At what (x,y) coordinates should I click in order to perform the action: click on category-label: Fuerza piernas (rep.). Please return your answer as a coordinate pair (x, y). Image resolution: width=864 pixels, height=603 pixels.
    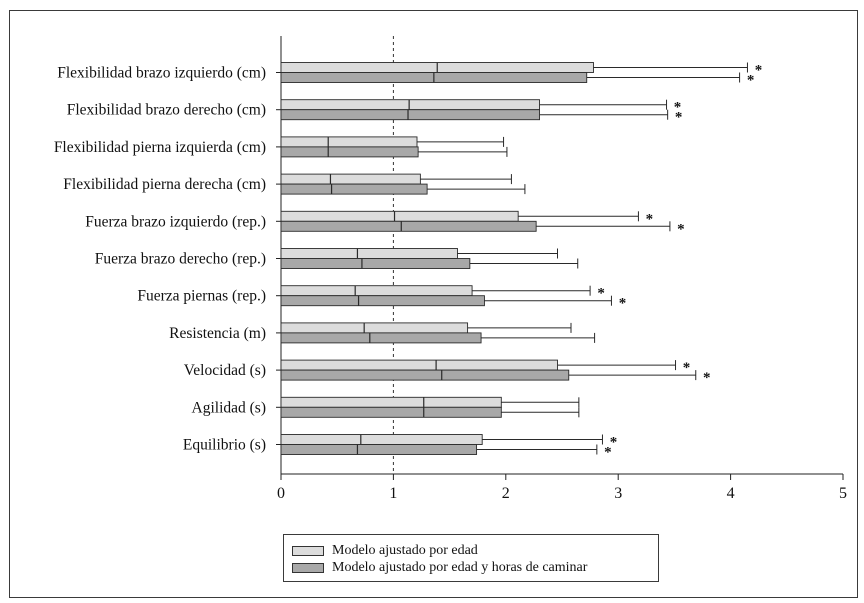
    Looking at the image, I should click on (201, 296).